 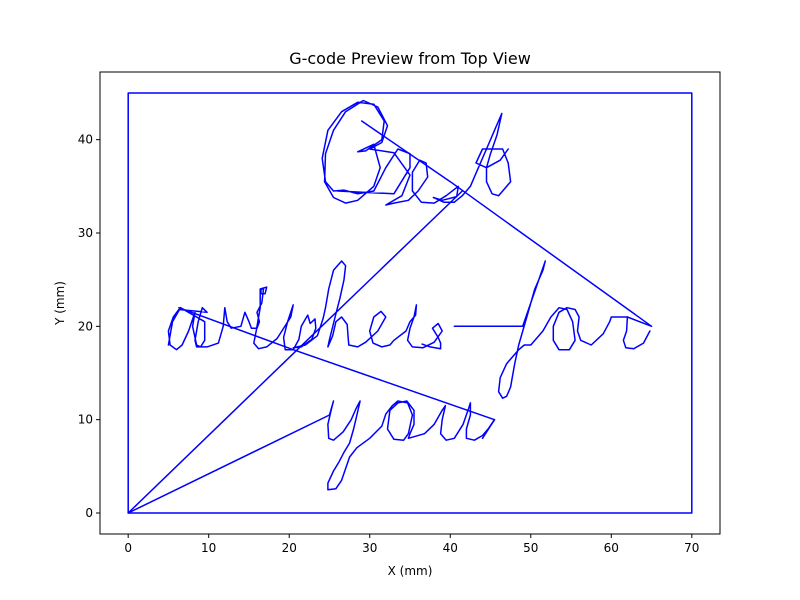 What do you see at coordinates (85, 140) in the screenshot?
I see `y-tick-label: 40` at bounding box center [85, 140].